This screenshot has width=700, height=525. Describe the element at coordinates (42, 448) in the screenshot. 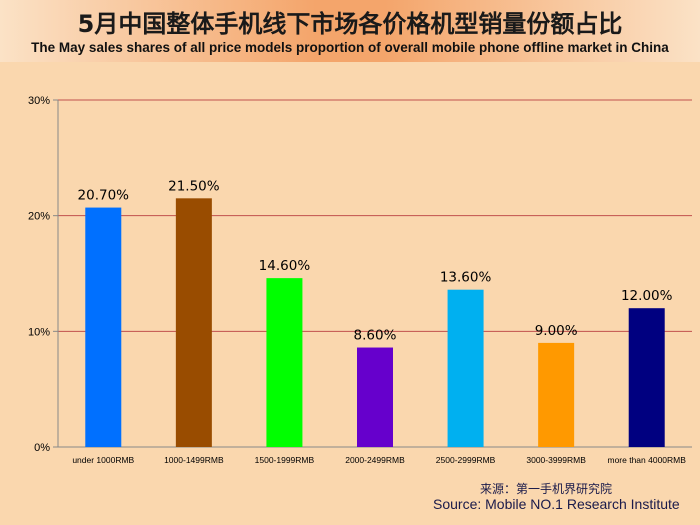

I see `y-tick-label: 0%` at that location.